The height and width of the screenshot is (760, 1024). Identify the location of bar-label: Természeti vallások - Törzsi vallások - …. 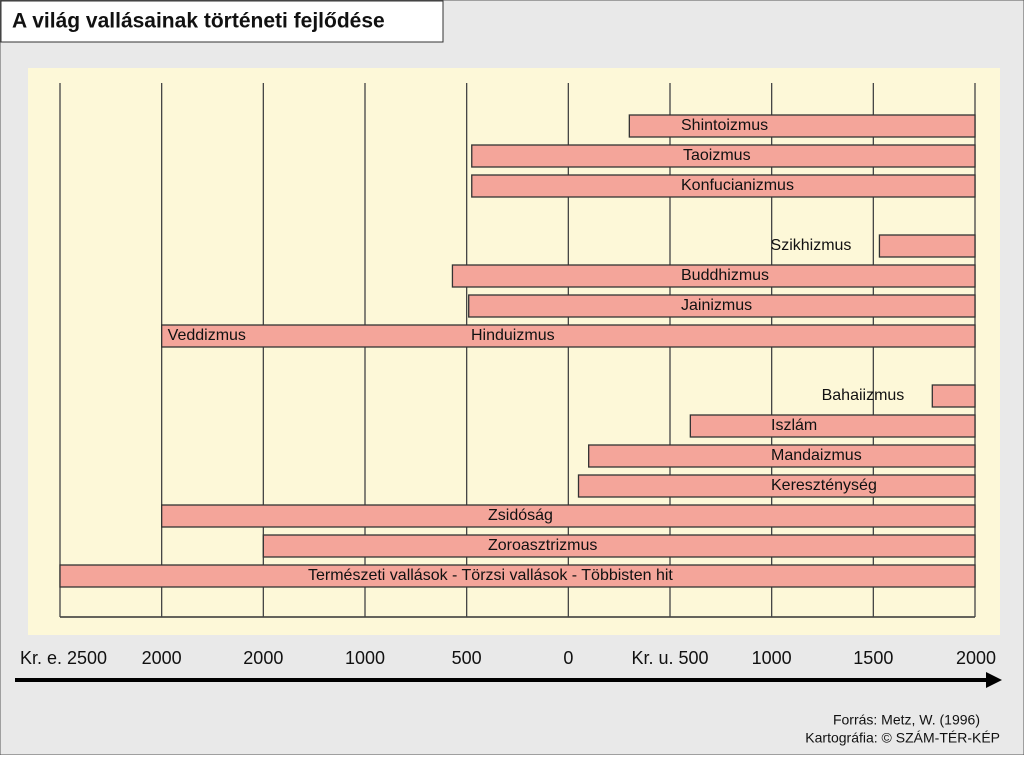
(490, 575).